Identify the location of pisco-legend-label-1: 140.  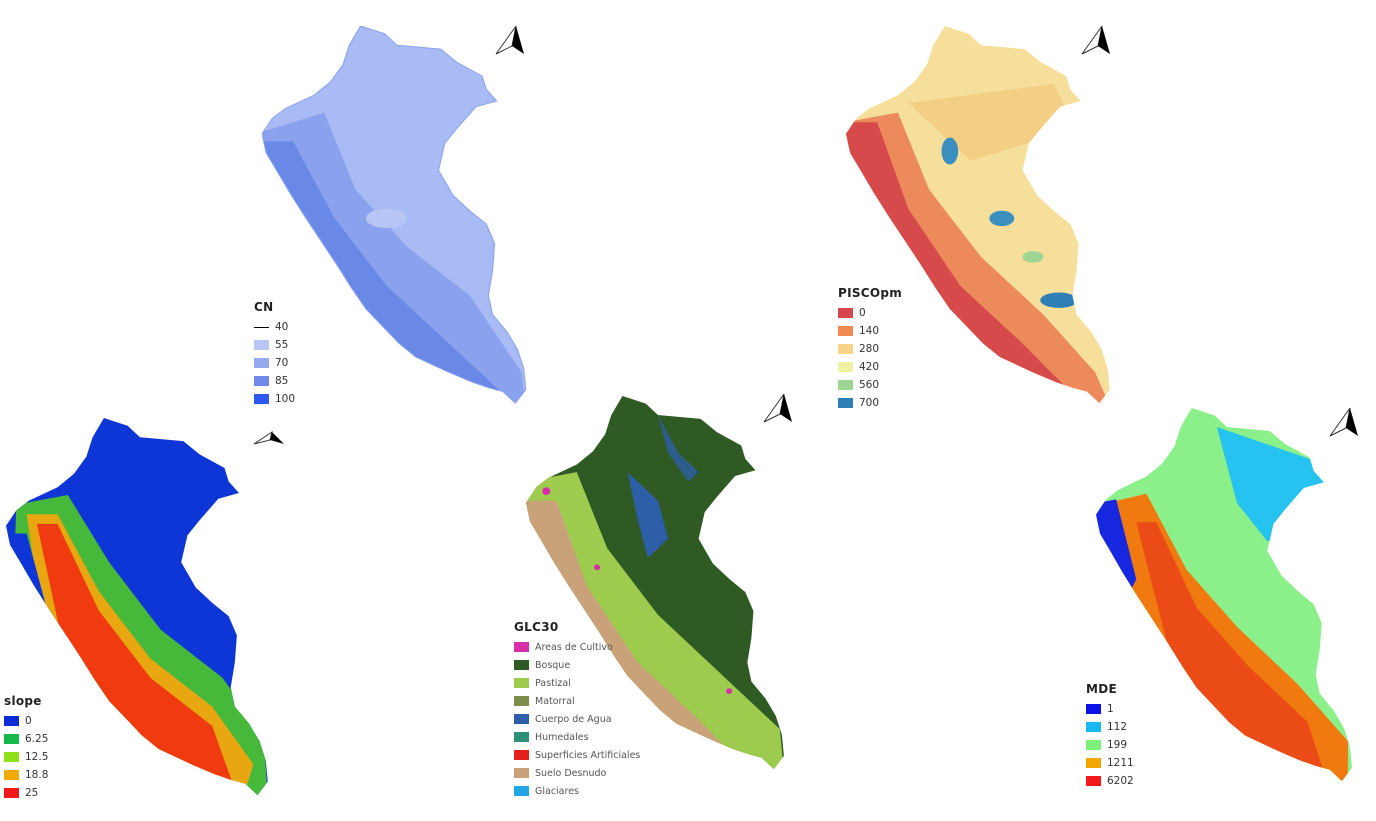
(869, 331).